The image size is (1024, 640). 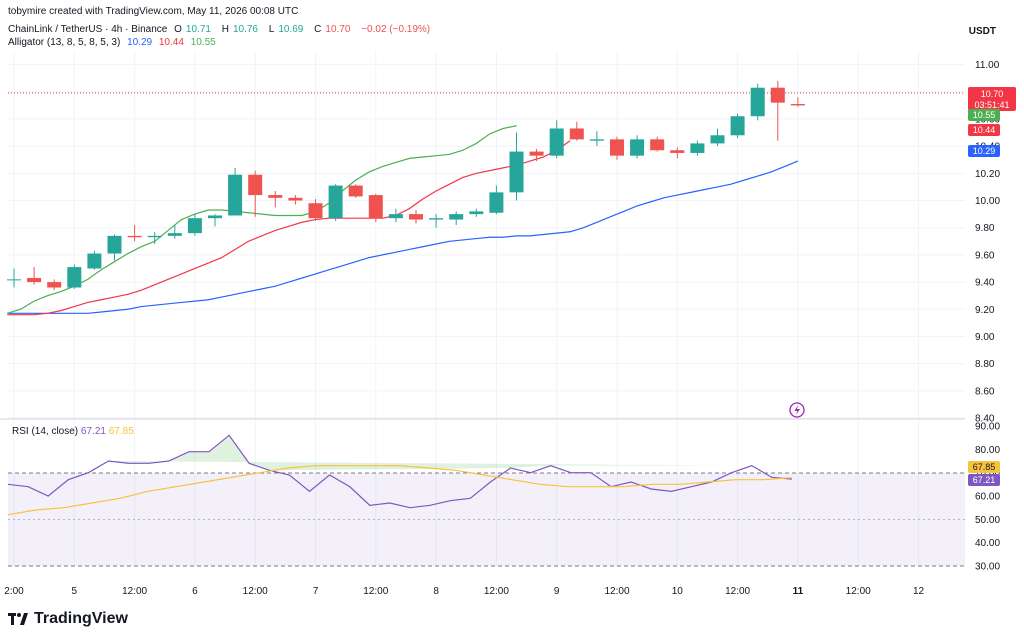 What do you see at coordinates (985, 228) in the screenshot?
I see `price-tick-label: 9.80` at bounding box center [985, 228].